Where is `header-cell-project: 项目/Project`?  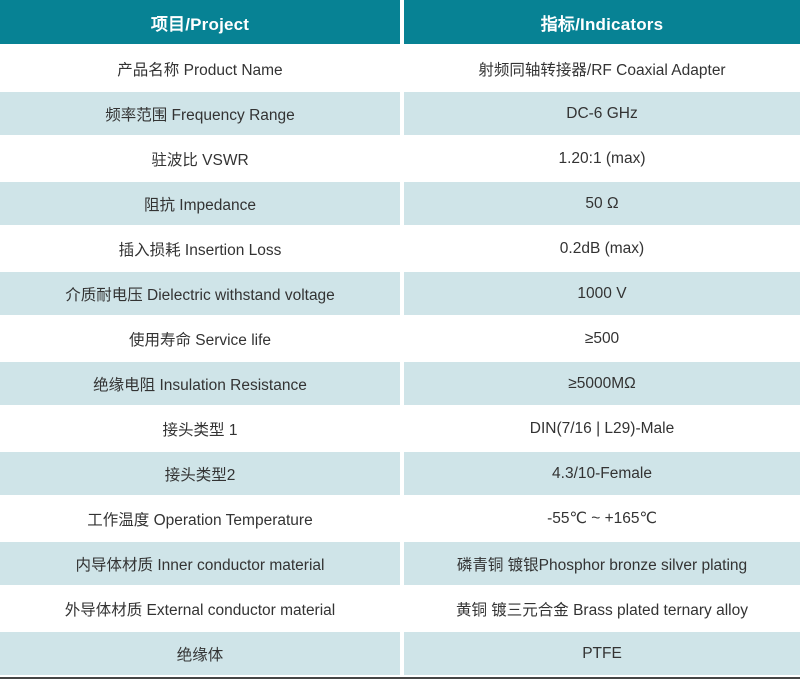
header-cell-project: 项目/Project is located at coordinates (200, 22).